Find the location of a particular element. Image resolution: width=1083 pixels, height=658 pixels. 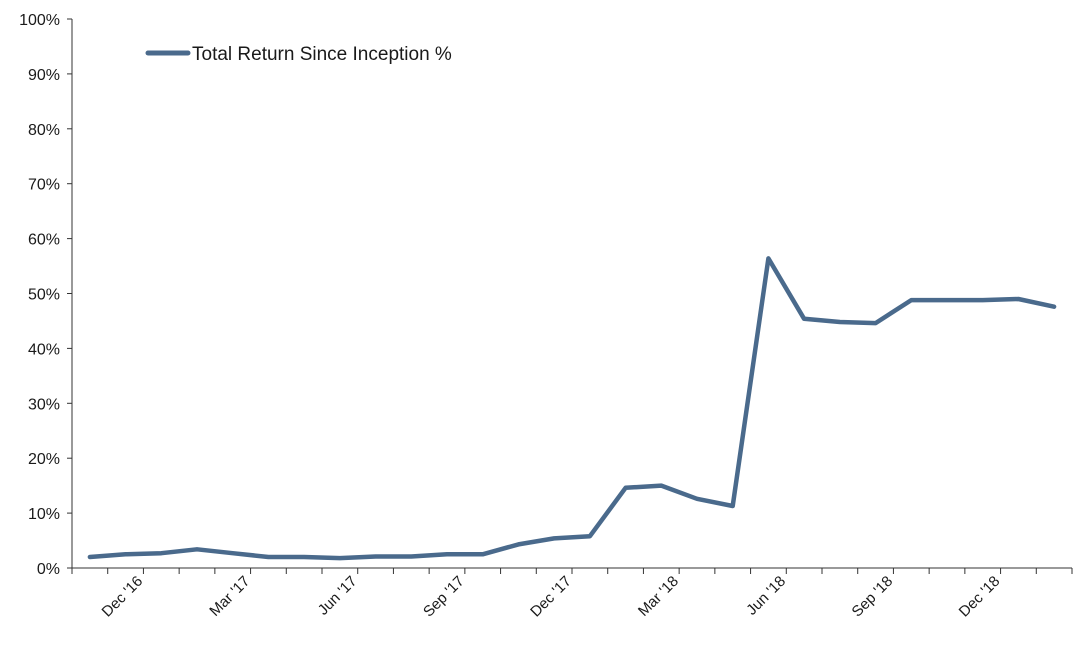

legend: Total Return Since Inception % is located at coordinates (298, 54).